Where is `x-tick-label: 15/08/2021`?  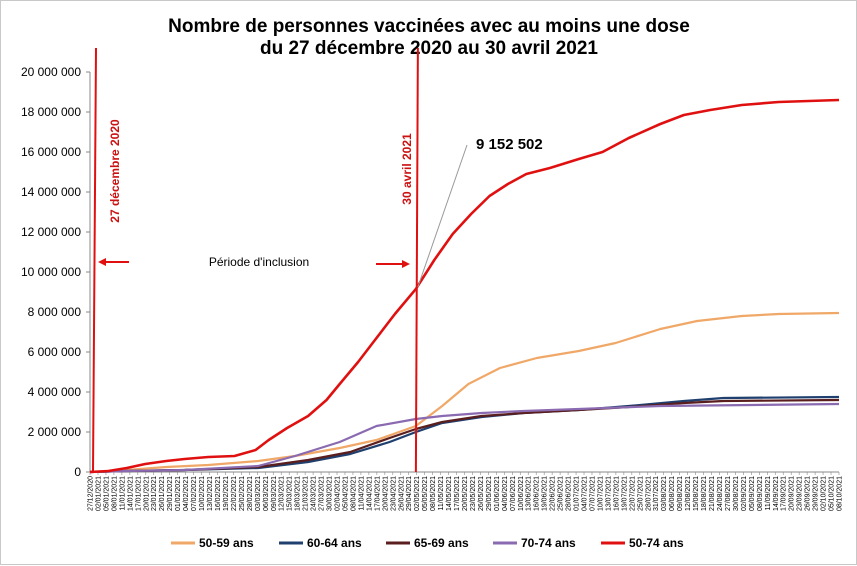 x-tick-label: 15/08/2021 is located at coordinates (696, 493).